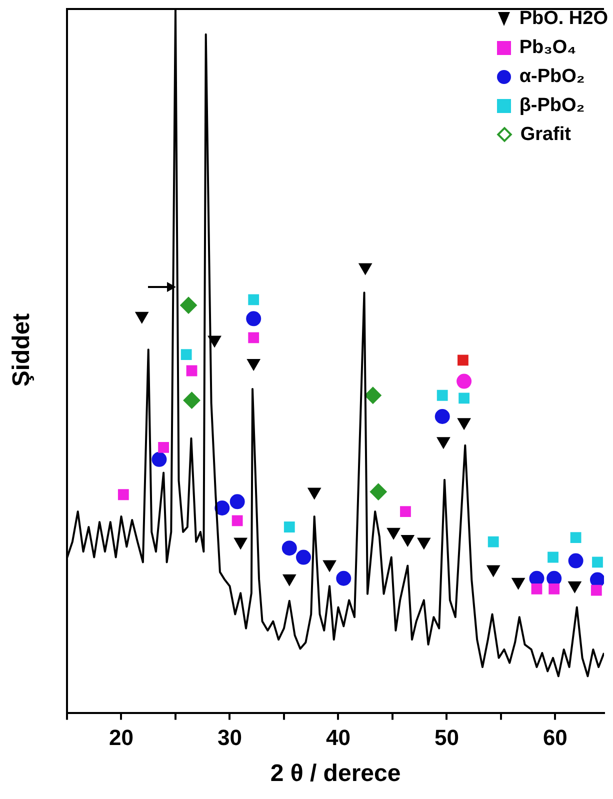 The height and width of the screenshot is (799, 613). Describe the element at coordinates (335, 774) in the screenshot. I see `x-axis-title: 2 θ / derece` at that location.